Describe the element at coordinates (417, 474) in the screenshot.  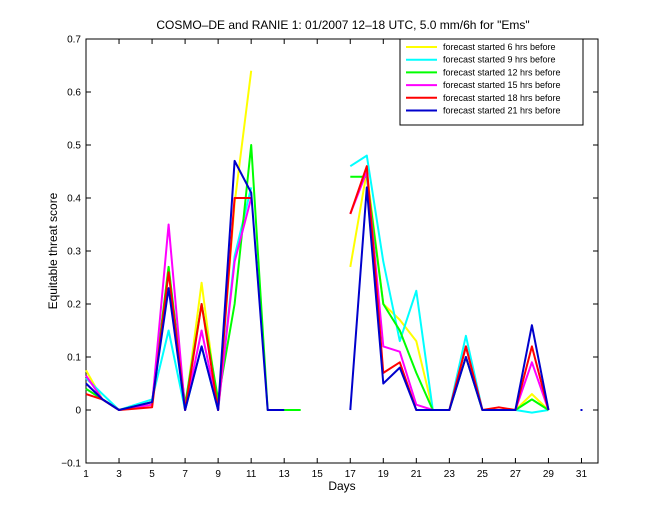
I see `x-tick-label: 21` at that location.